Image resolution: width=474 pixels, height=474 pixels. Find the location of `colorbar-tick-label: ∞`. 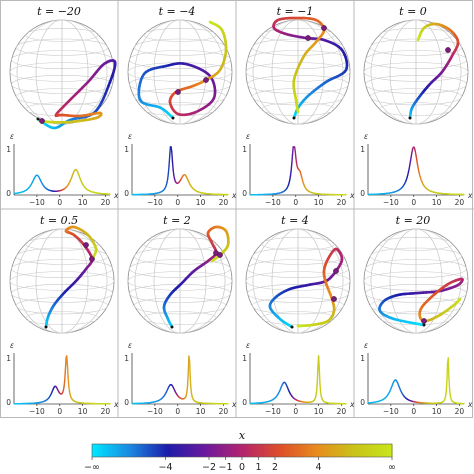

colorbar-tick-label: ∞ is located at coordinates (392, 467).